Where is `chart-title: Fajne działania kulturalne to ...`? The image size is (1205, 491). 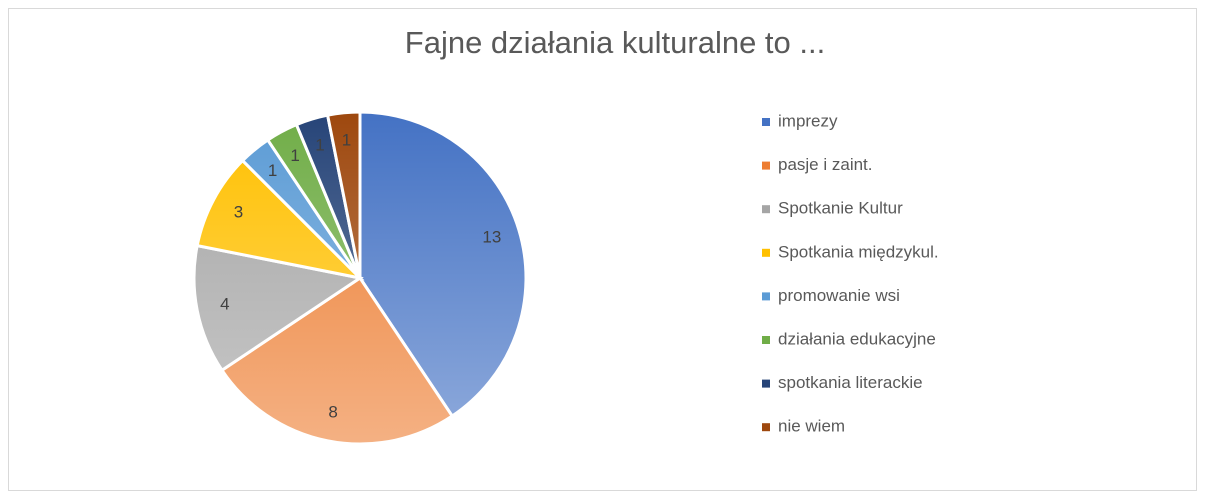 chart-title: Fajne działania kulturalne to ... is located at coordinates (615, 42).